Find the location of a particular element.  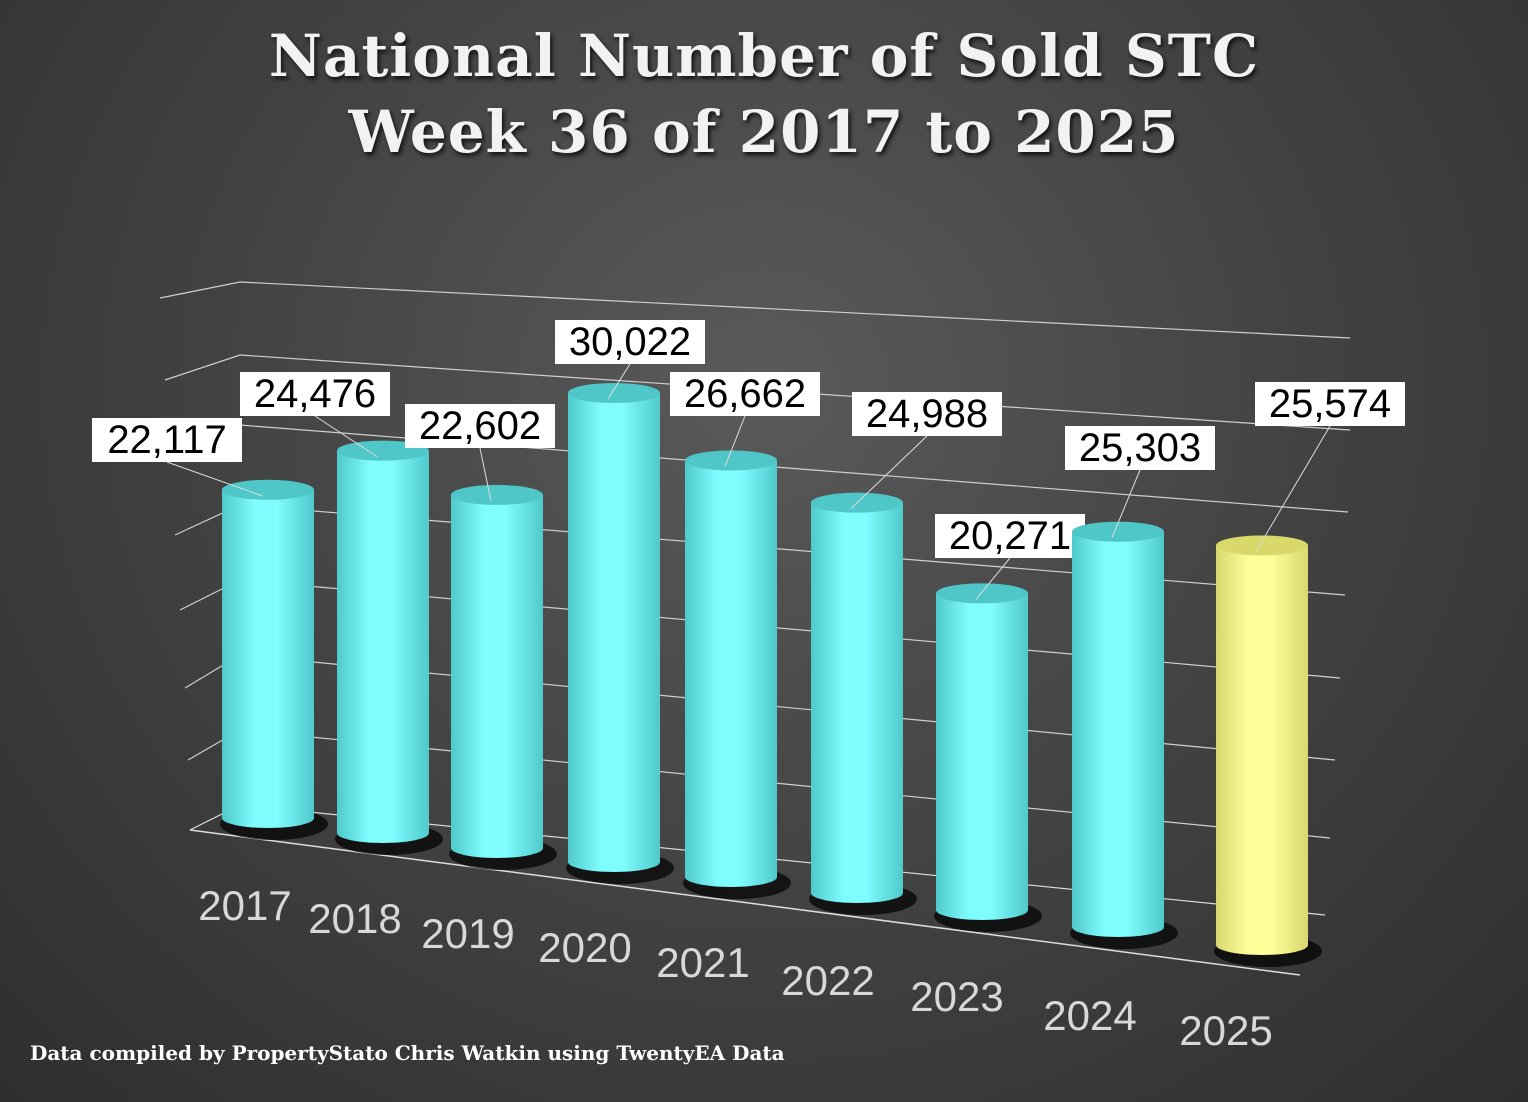

bar-2025 is located at coordinates (1262, 750).